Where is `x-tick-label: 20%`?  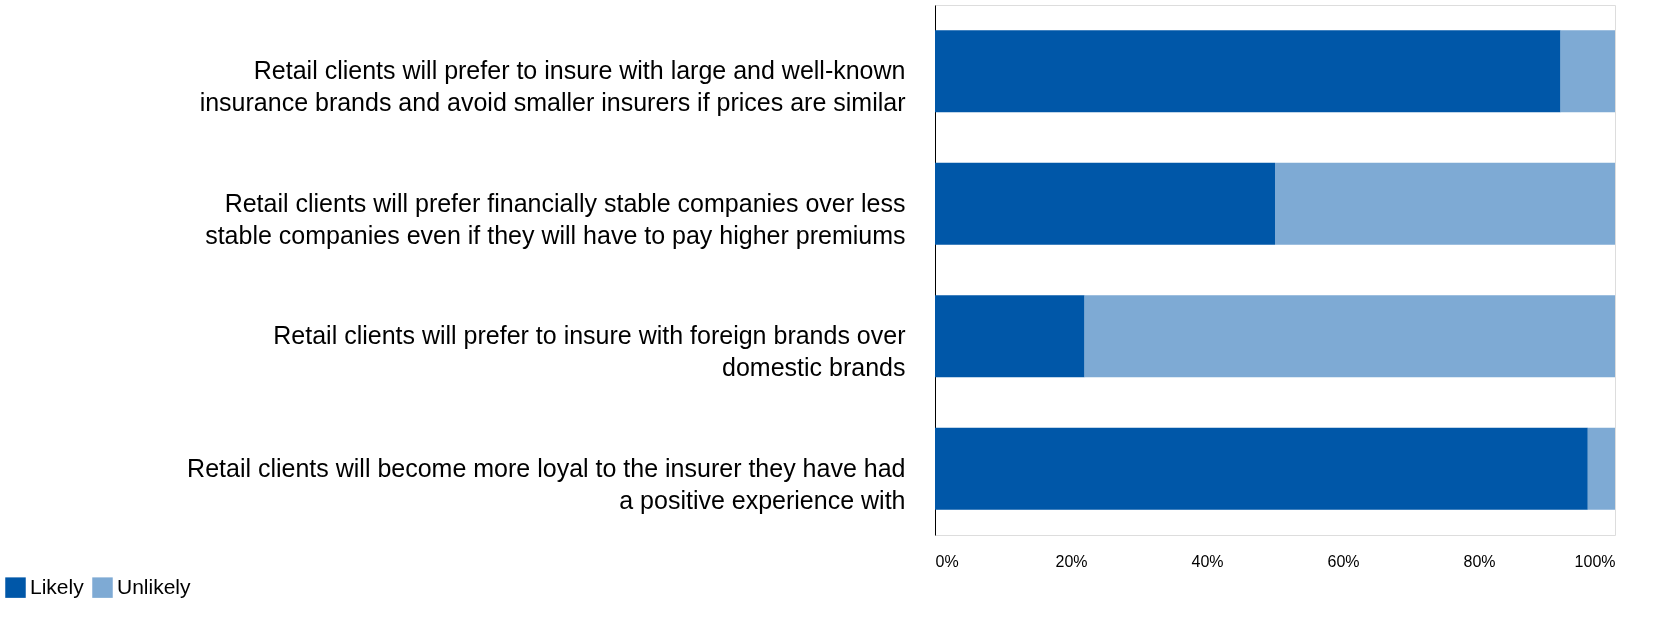
x-tick-label: 20% is located at coordinates (1071, 561).